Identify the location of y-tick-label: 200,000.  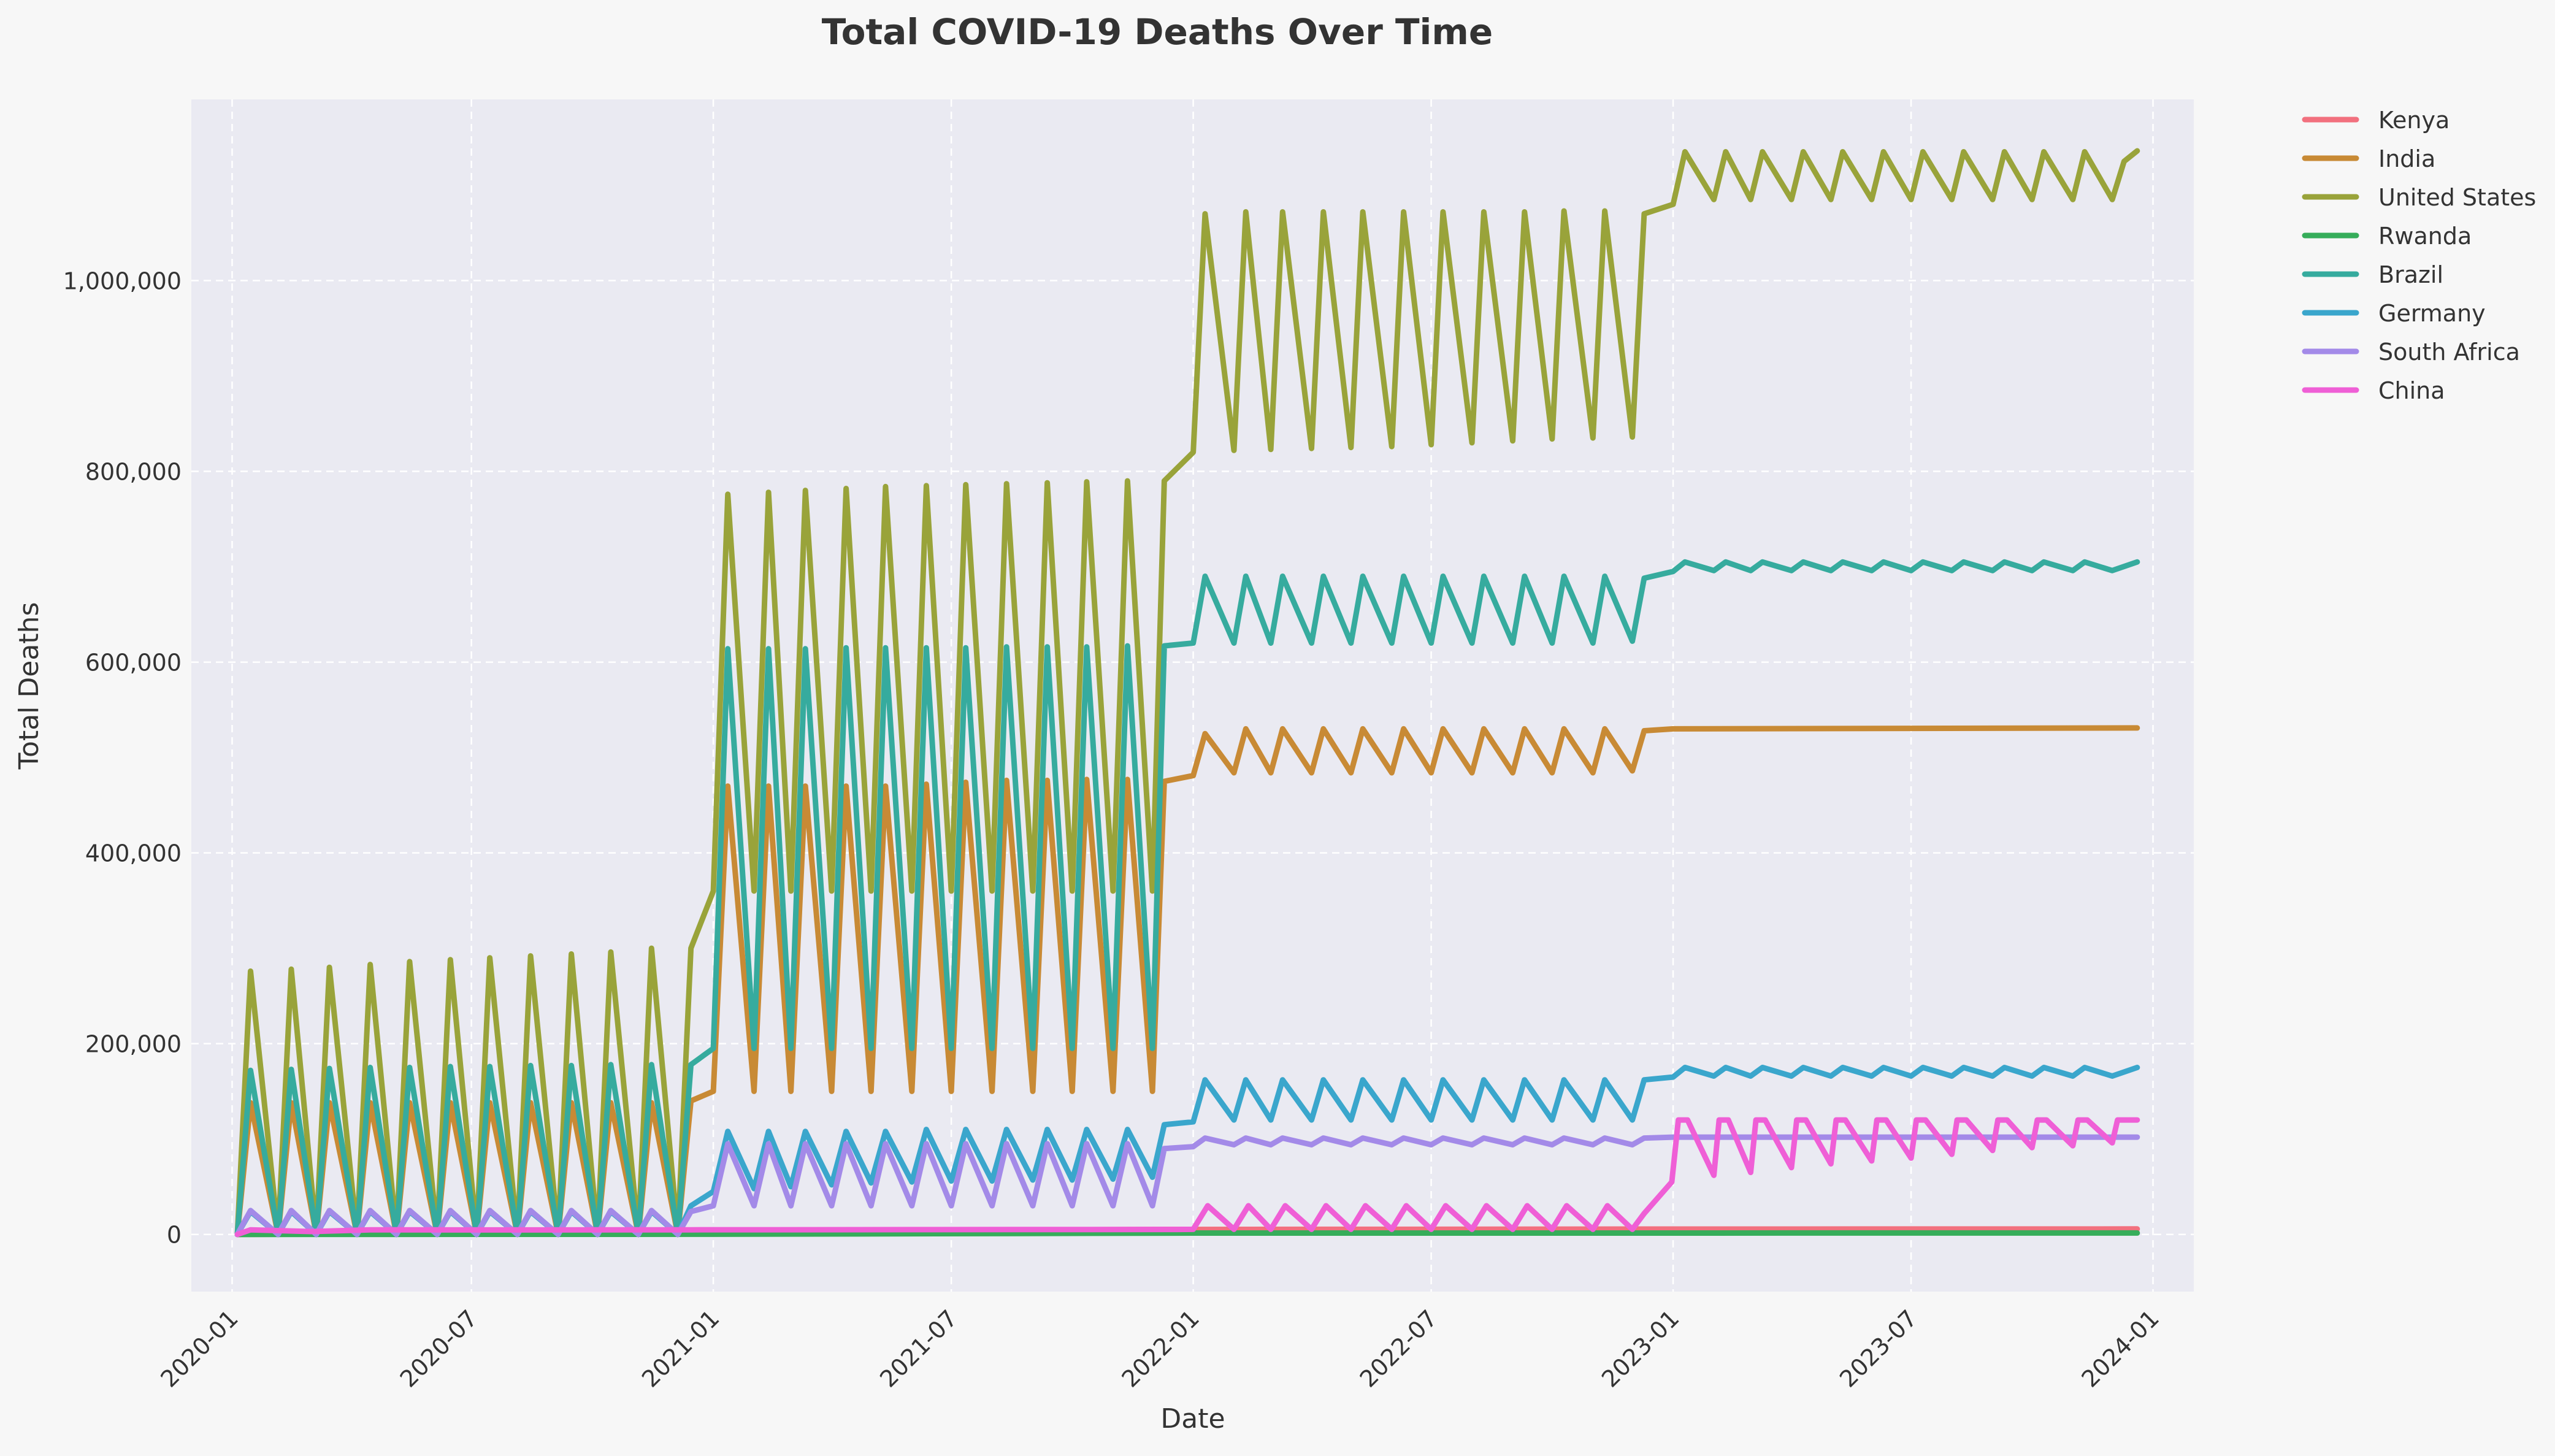
(133, 1044).